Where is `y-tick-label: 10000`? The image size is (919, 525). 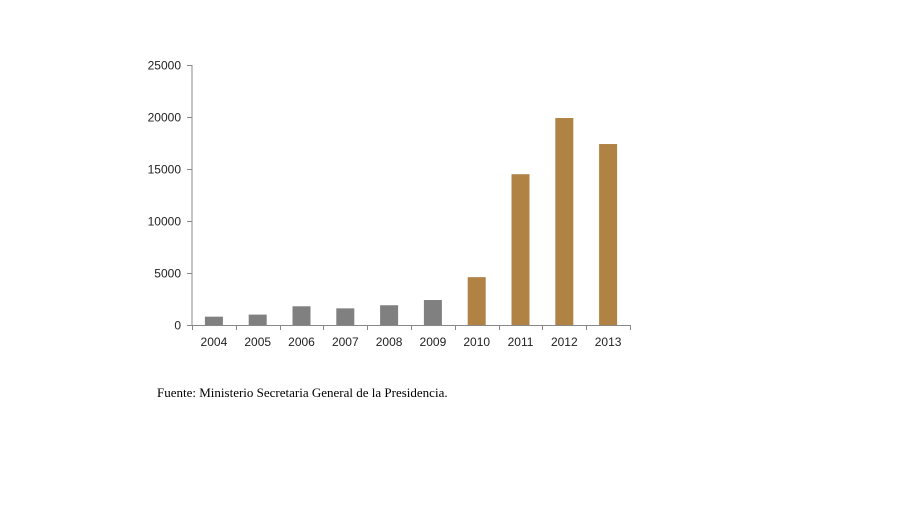 y-tick-label: 10000 is located at coordinates (165, 222).